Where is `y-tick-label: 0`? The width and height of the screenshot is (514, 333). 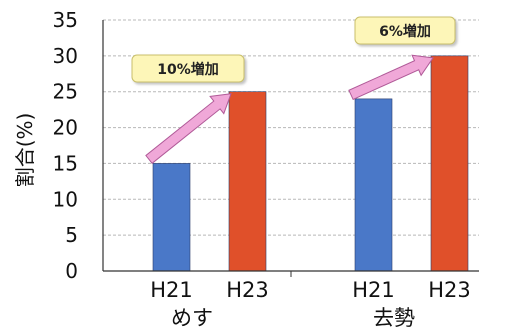 y-tick-label: 0 is located at coordinates (71, 271).